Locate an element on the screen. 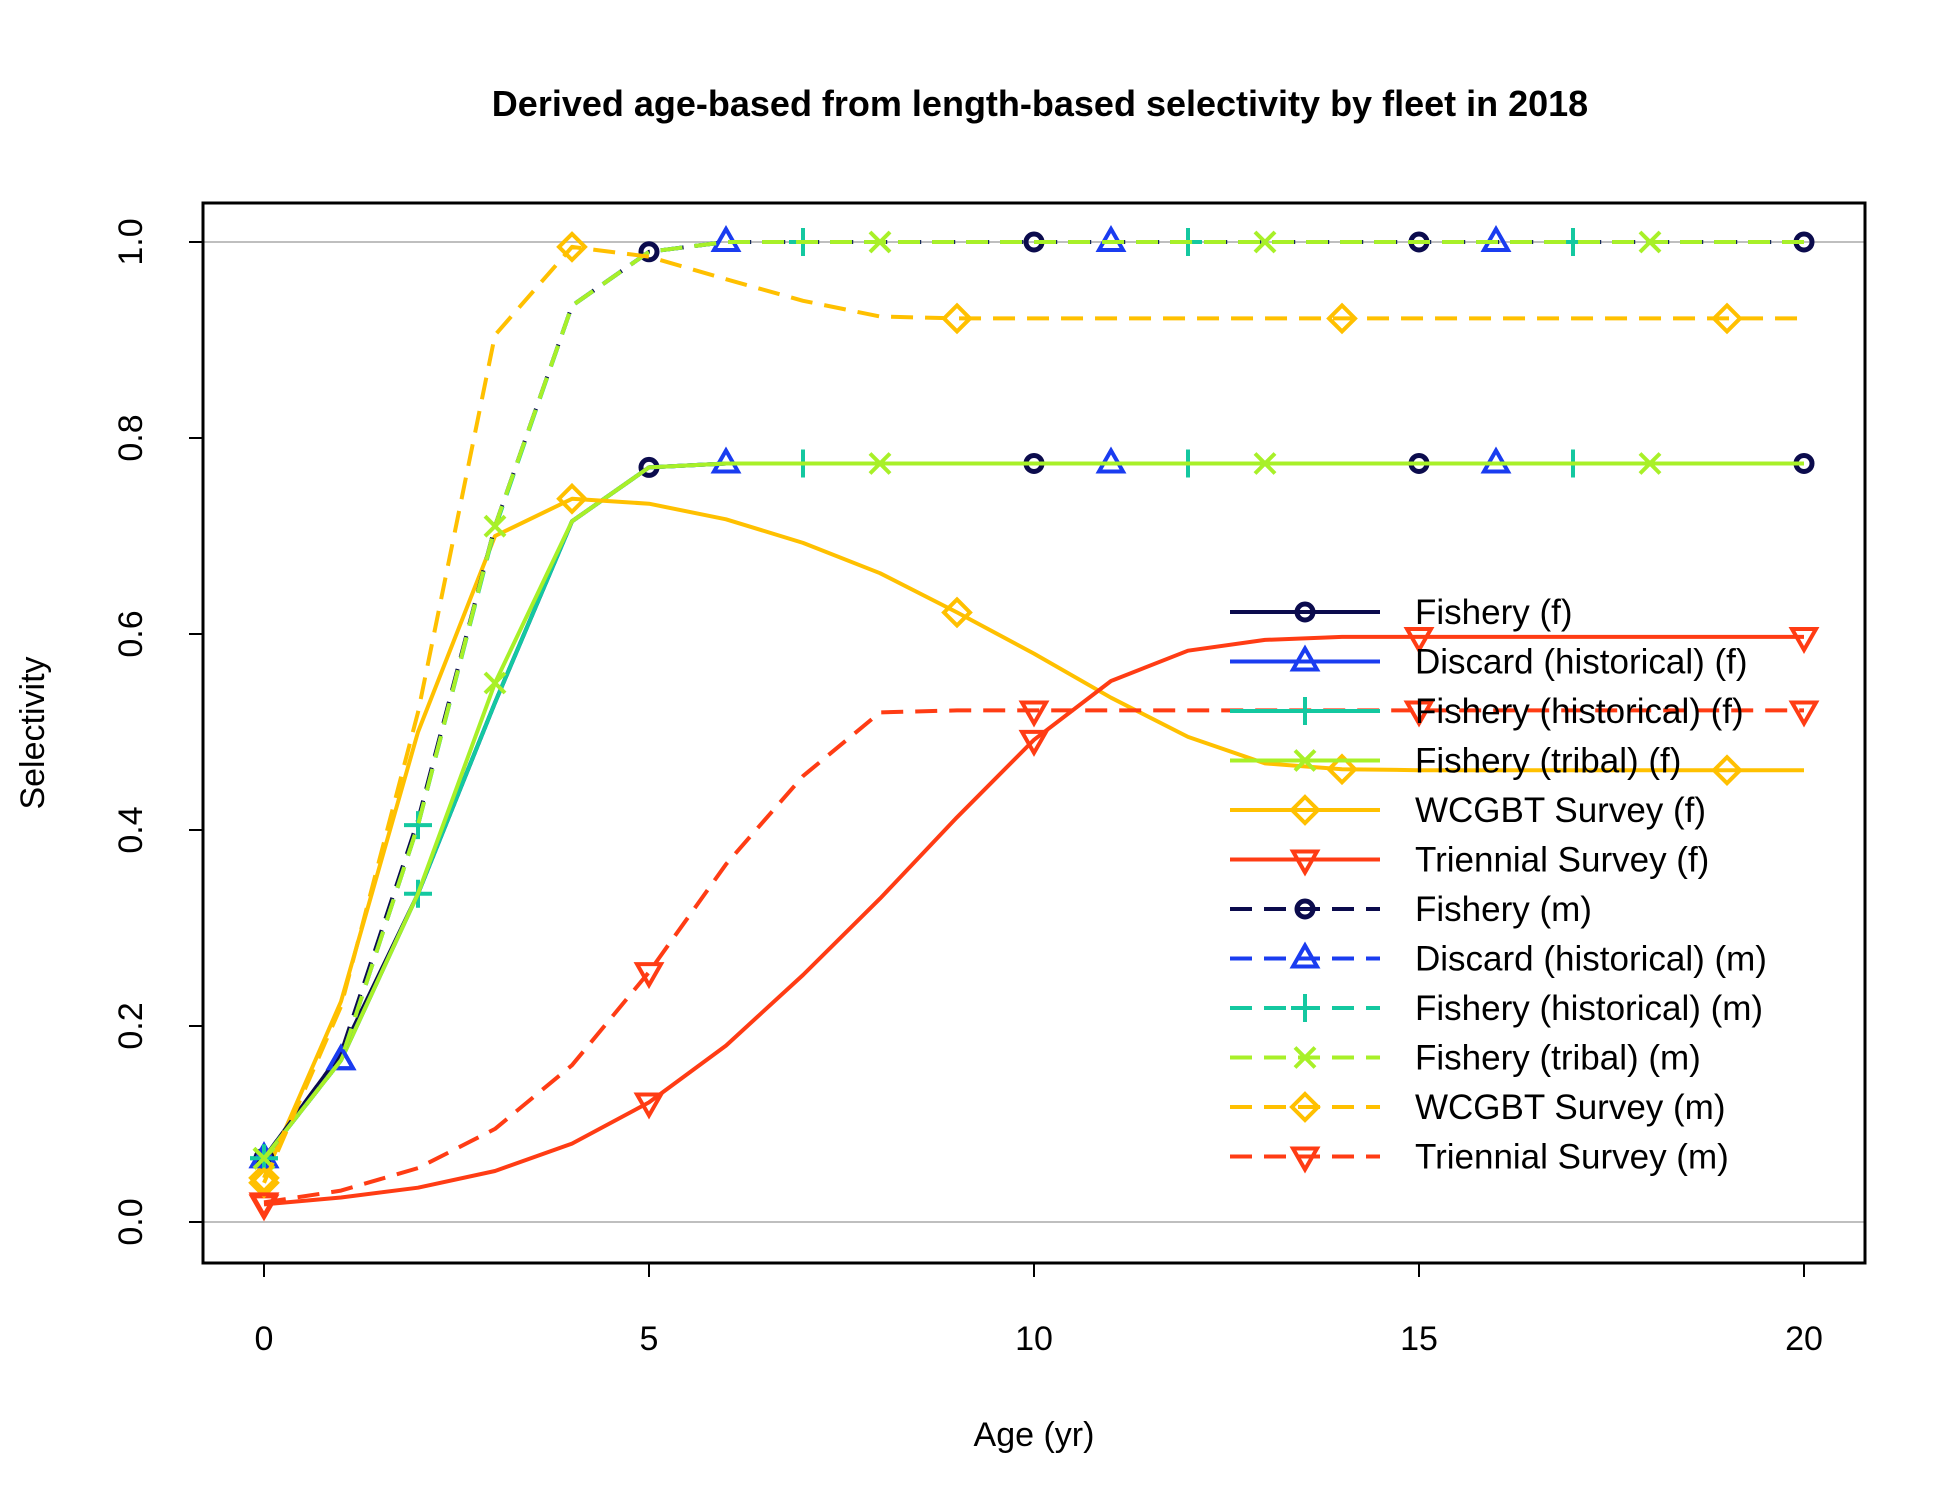 This screenshot has width=1950, height=1500. legend-item-5: Triennial Survey (f) is located at coordinates (1469, 860).